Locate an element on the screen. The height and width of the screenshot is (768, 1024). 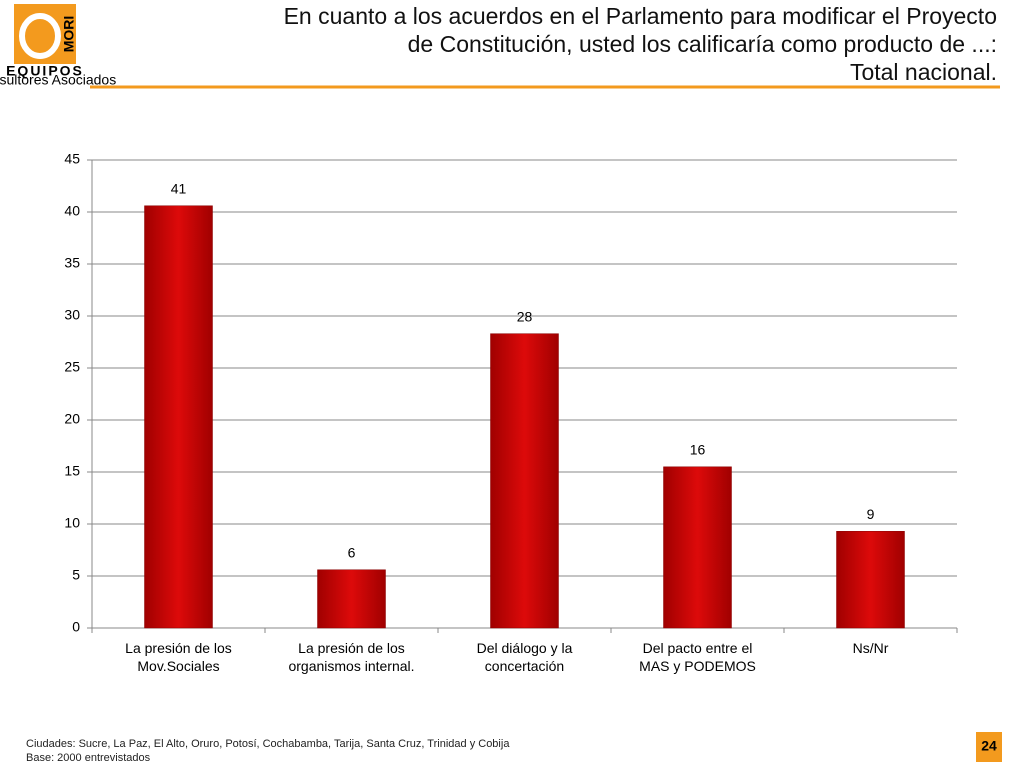
y-tick-label: 0 is located at coordinates (76, 627).